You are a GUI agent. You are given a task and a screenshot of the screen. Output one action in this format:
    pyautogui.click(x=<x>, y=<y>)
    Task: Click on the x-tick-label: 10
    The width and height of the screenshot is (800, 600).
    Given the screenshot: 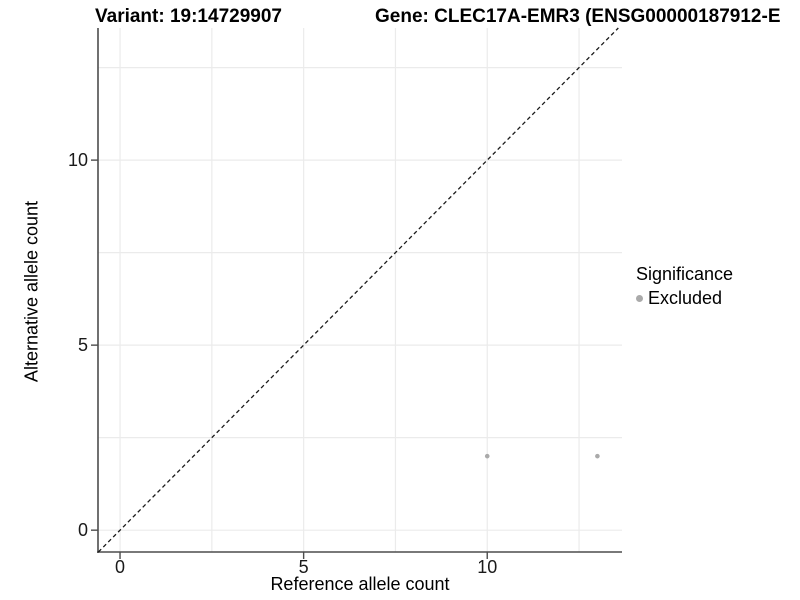 What is the action you would take?
    pyautogui.click(x=487, y=567)
    